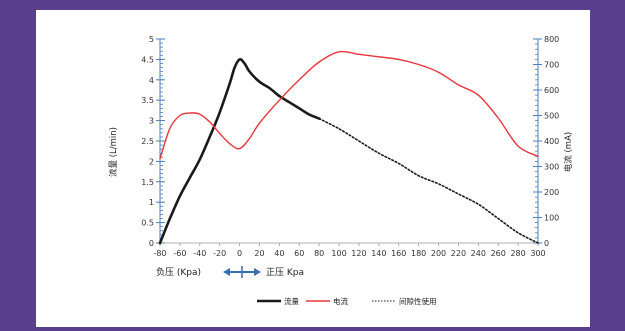 The width and height of the screenshot is (625, 331). I want to click on legend-entry-current: 电流, so click(327, 301).